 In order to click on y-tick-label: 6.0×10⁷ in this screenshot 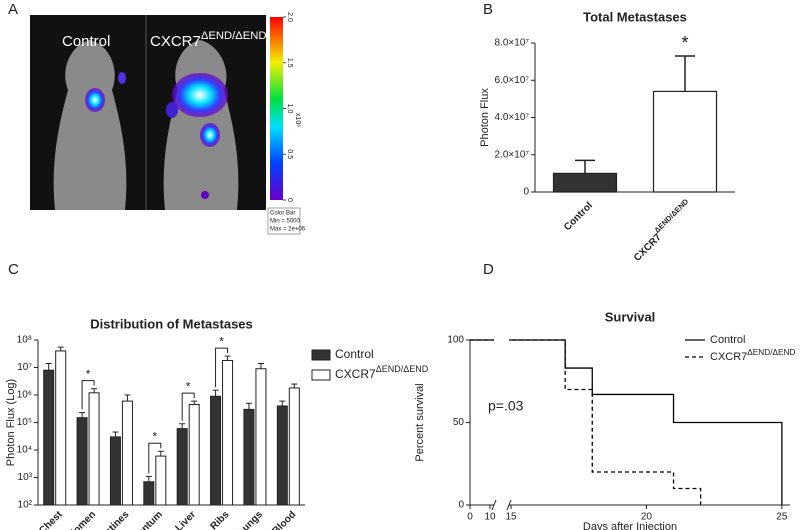, I will do `click(512, 80)`.